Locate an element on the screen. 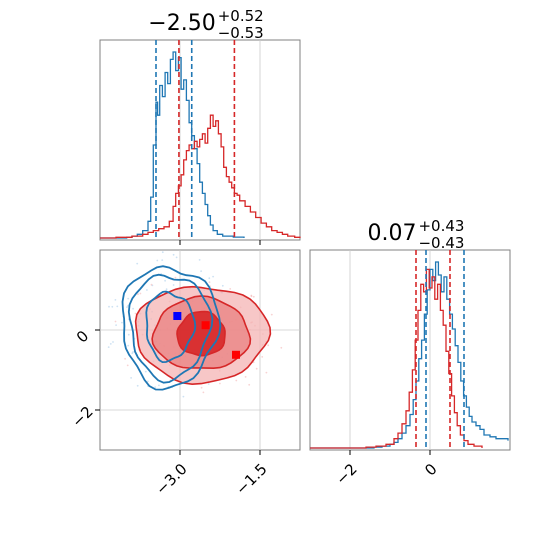  y-tick-label: −2 is located at coordinates (82, 417).